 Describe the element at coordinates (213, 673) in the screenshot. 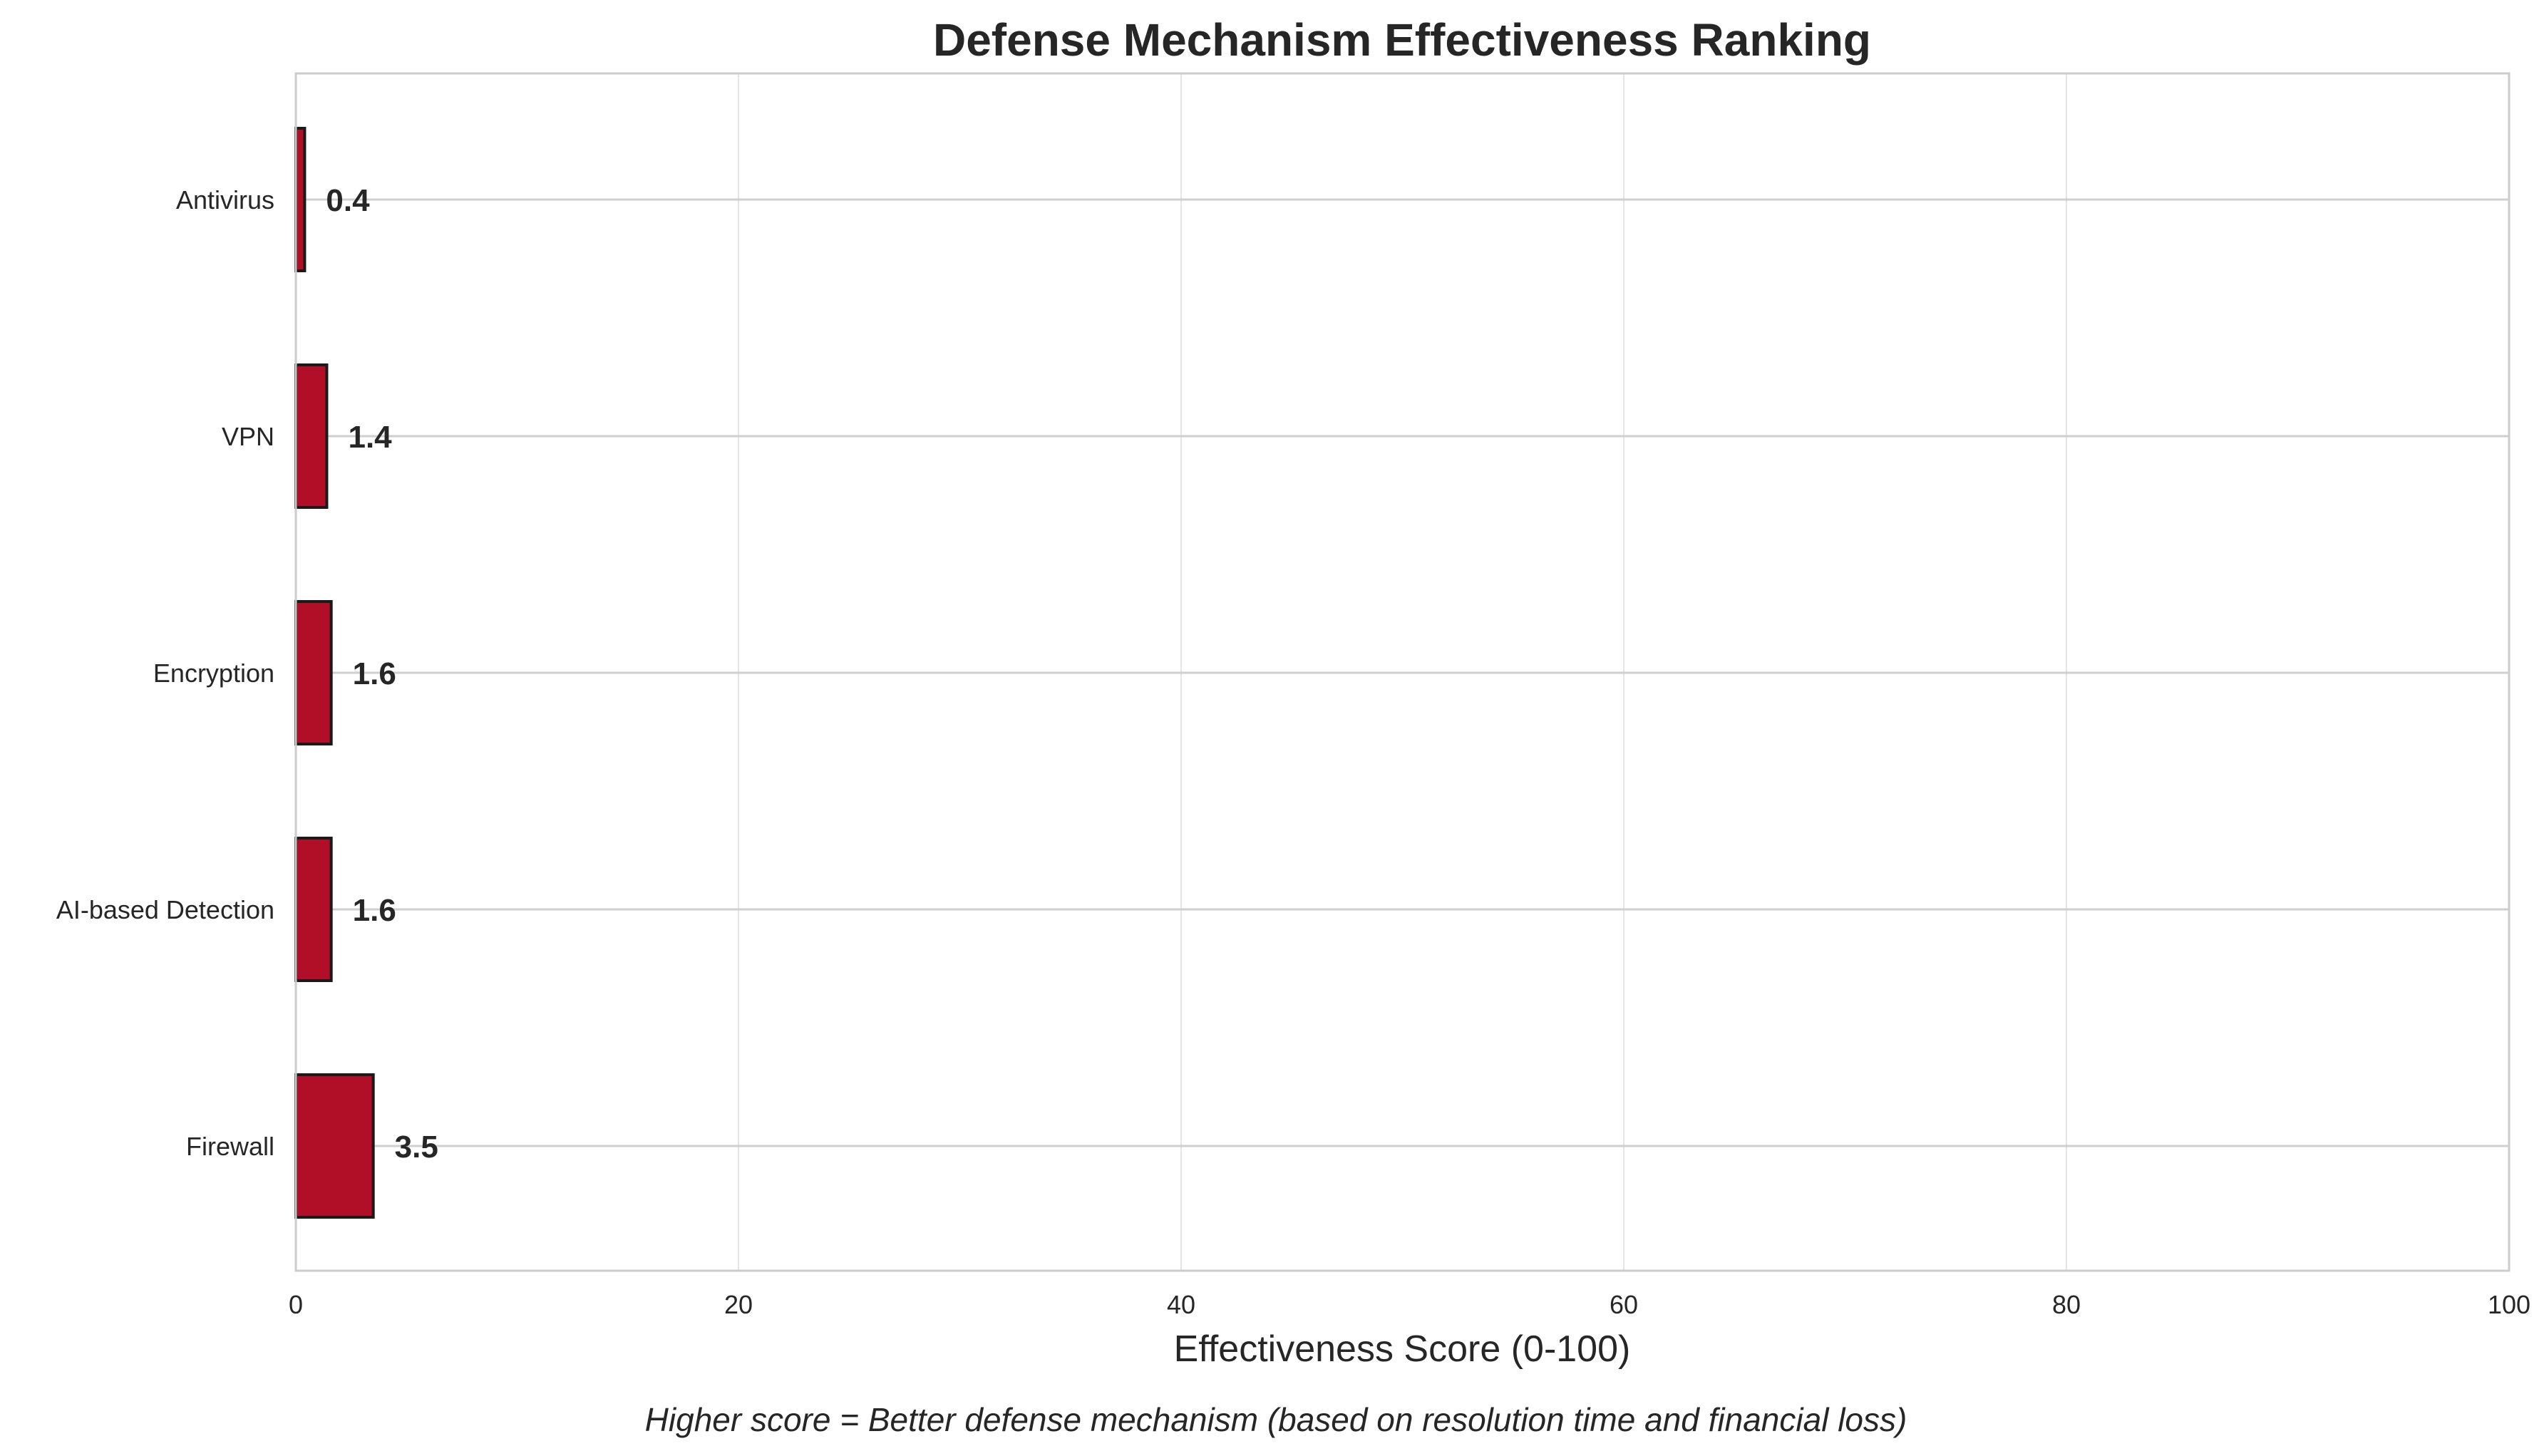

I see `y-tick-label: Encryption` at that location.